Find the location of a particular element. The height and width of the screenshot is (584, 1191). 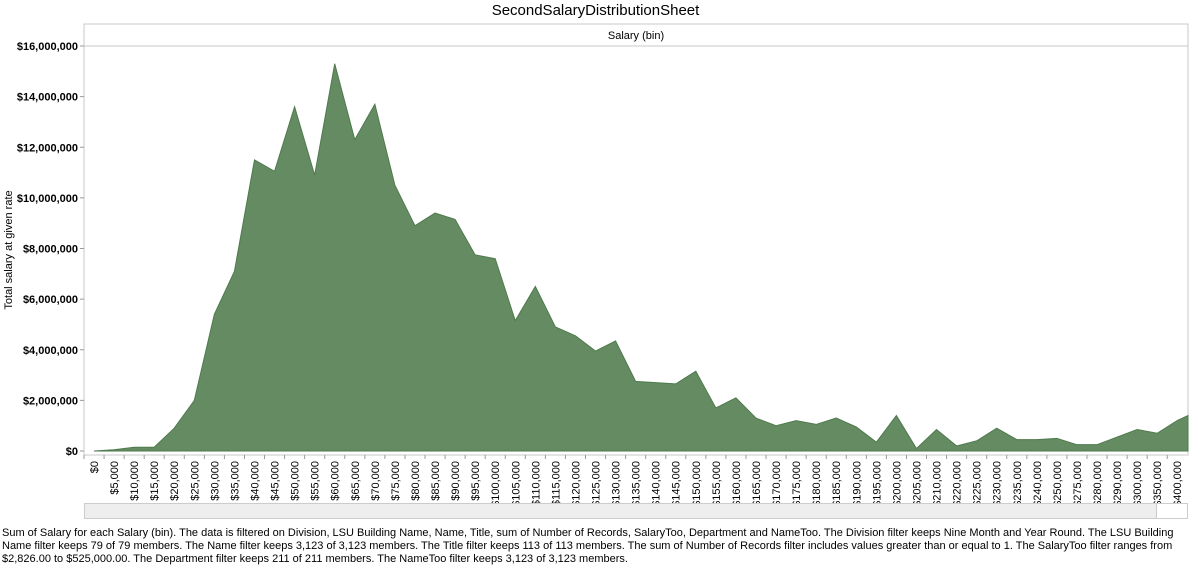

y-tick-label: $10,000,000 is located at coordinates (47, 199).